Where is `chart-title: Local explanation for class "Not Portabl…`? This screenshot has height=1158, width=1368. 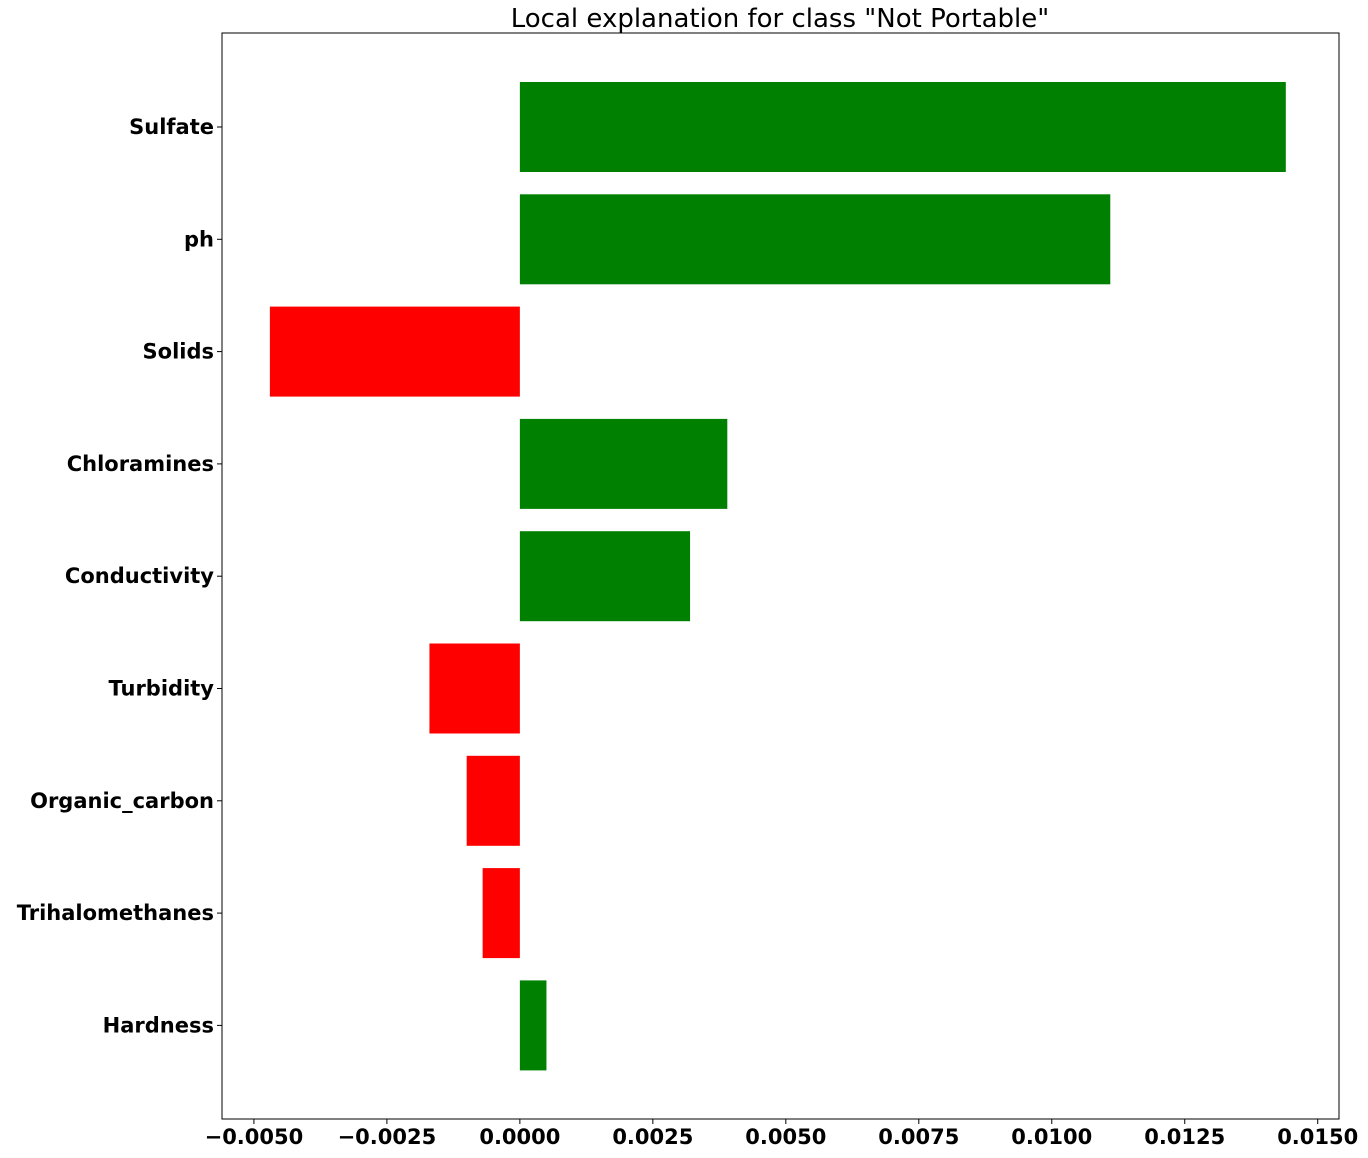 chart-title: Local explanation for class "Not Portabl… is located at coordinates (780, 19).